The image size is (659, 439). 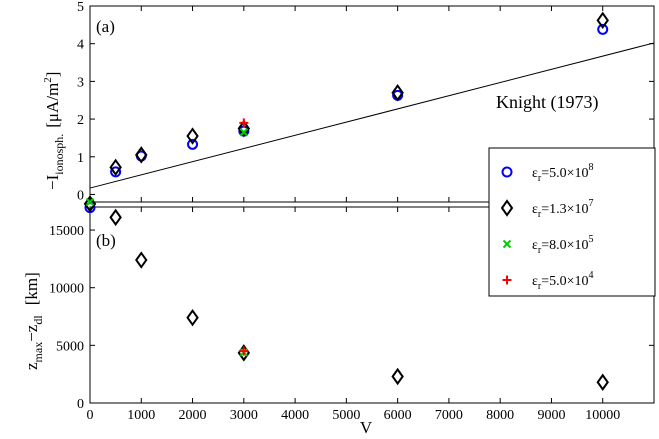 I want to click on panel-a-label: (a), so click(x=105, y=26).